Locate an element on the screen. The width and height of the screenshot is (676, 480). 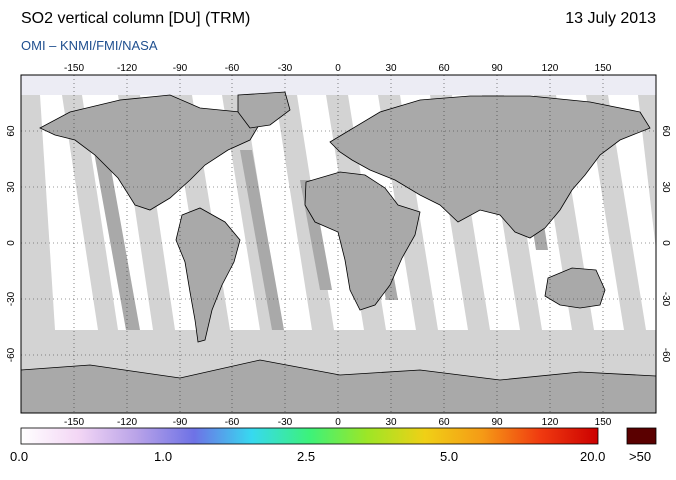
lon-tick-bottom: 60 is located at coordinates (444, 422).